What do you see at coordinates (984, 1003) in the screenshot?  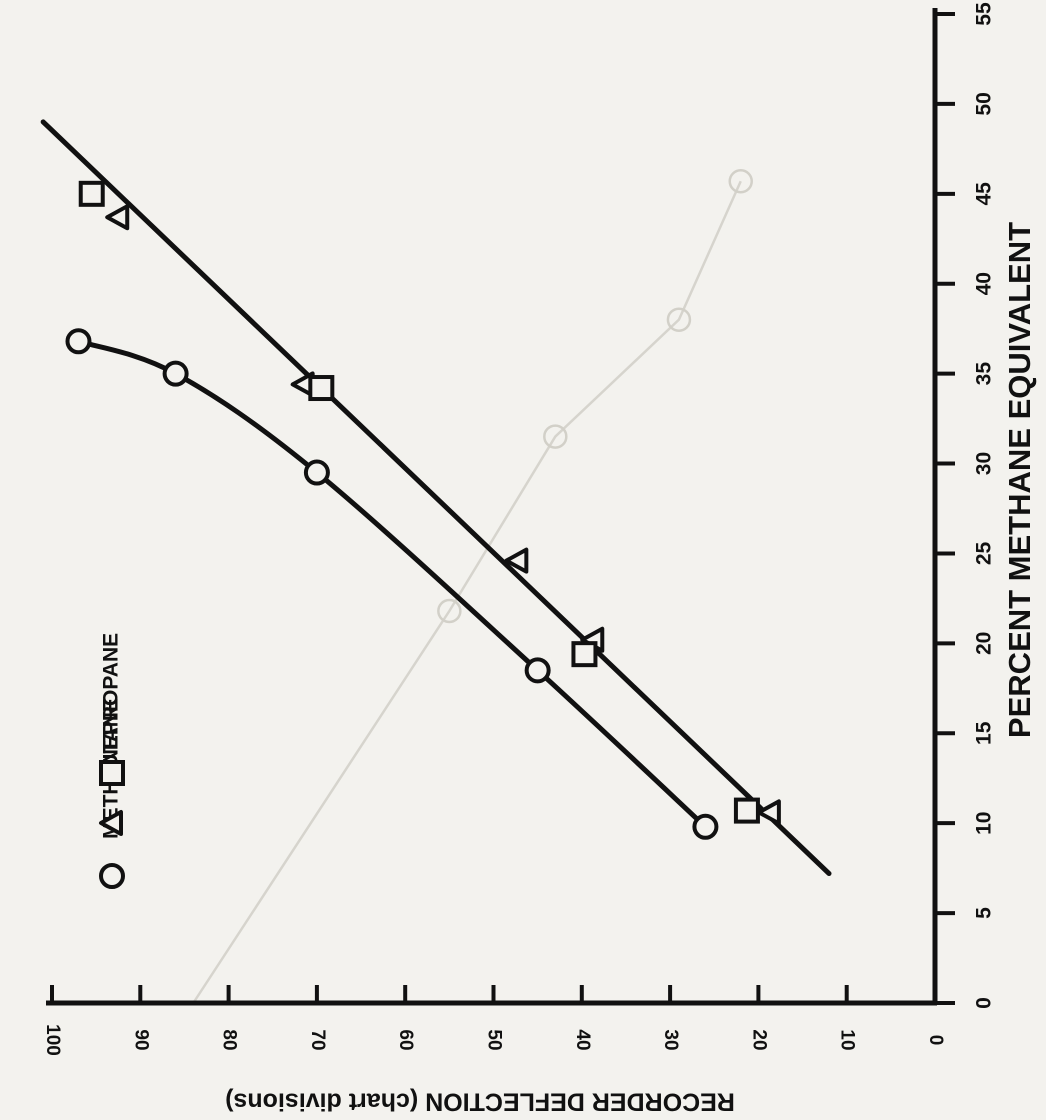 I see `x-tick-label: 0` at bounding box center [984, 1003].